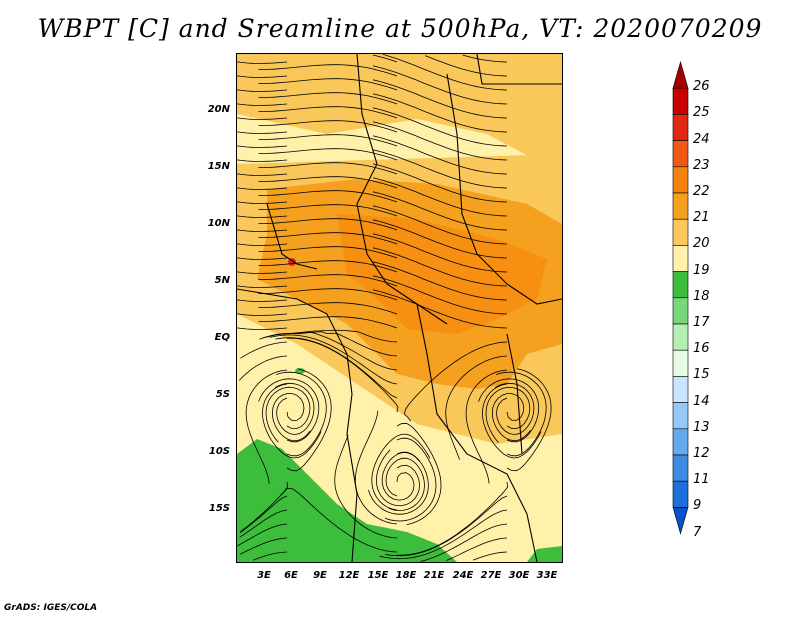 This screenshot has height=618, width=800. What do you see at coordinates (701, 139) in the screenshot?
I see `colorbar-label-24: 24` at bounding box center [701, 139].